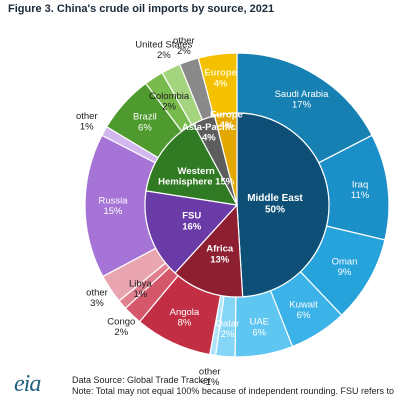  Describe the element at coordinates (259, 332) in the screenshot. I see `outer-label-uae-4-value: 6%` at that location.